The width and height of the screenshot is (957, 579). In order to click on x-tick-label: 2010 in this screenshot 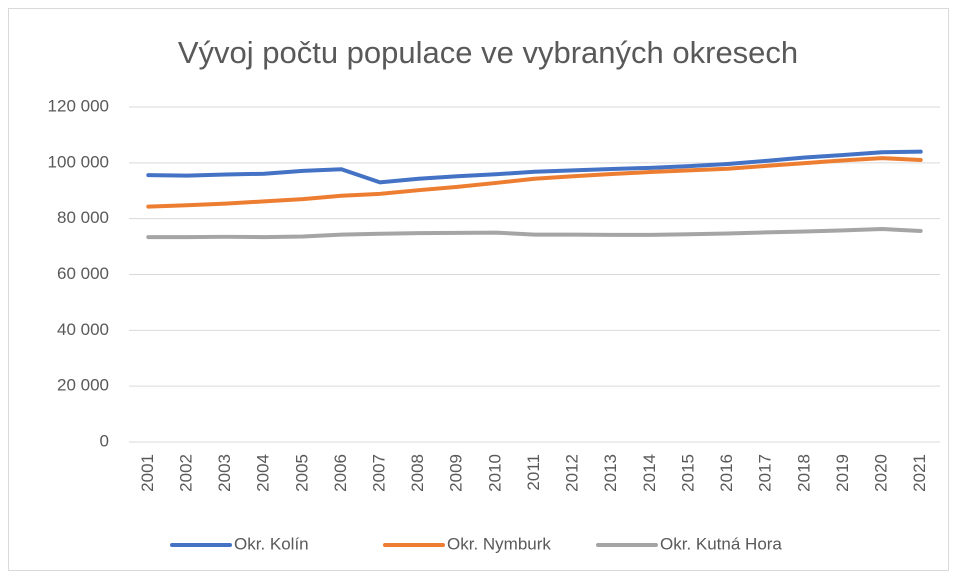, I will do `click(494, 473)`.